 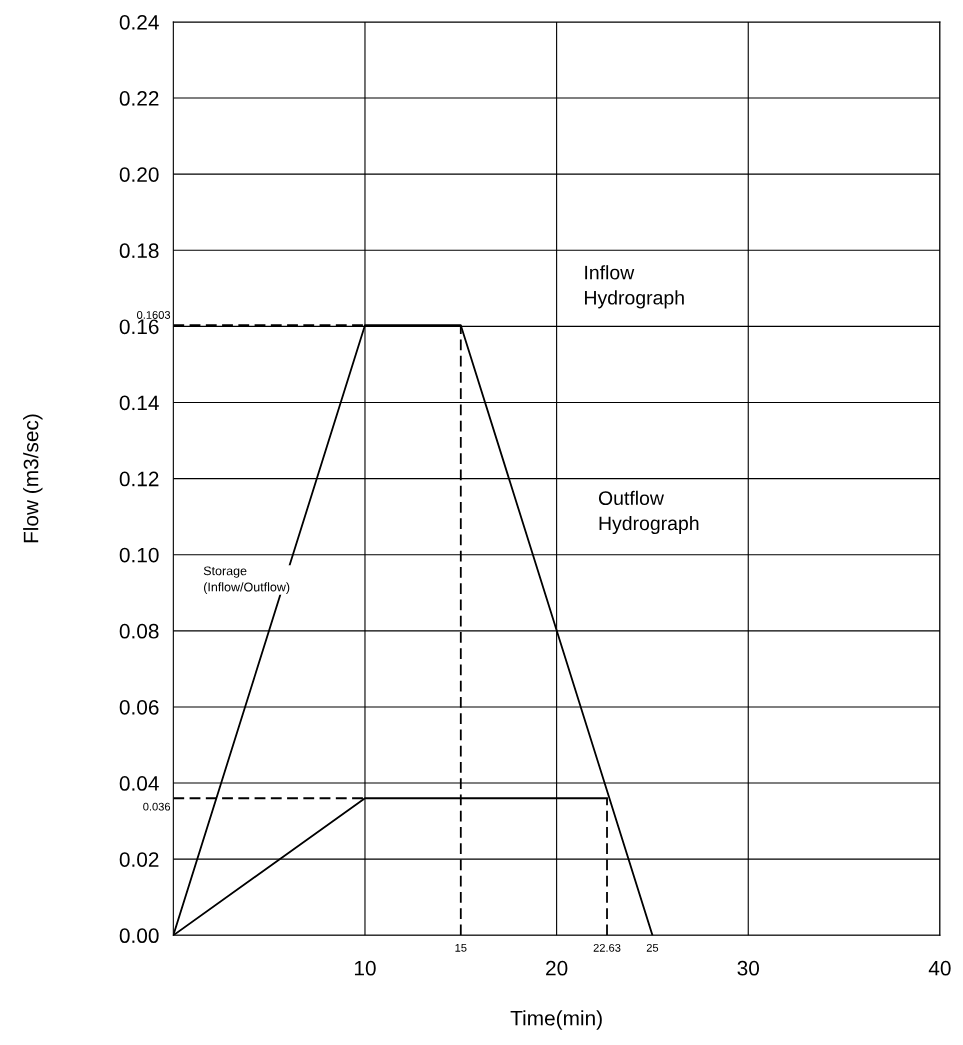 What do you see at coordinates (939, 968) in the screenshot?
I see `x-tick-label: 40` at bounding box center [939, 968].